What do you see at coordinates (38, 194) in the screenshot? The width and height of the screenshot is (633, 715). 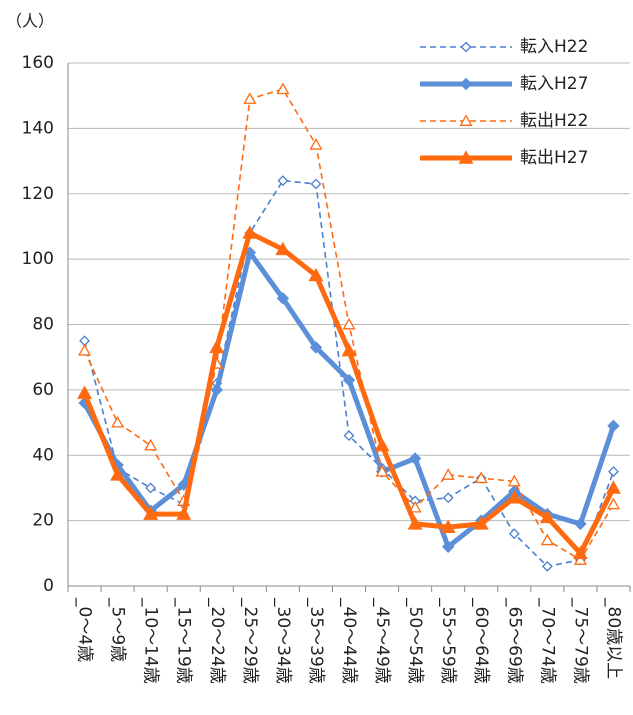 I see `y-tick-label: 120` at bounding box center [38, 194].